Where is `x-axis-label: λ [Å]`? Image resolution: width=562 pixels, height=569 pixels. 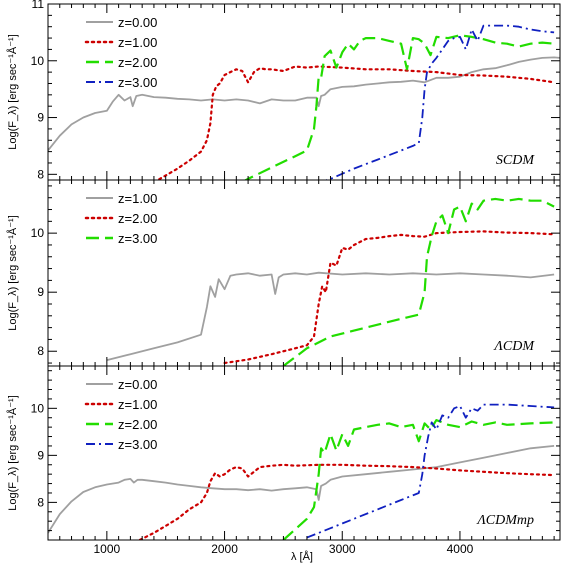
x-axis-label: λ [Å] is located at coordinates (302, 556).